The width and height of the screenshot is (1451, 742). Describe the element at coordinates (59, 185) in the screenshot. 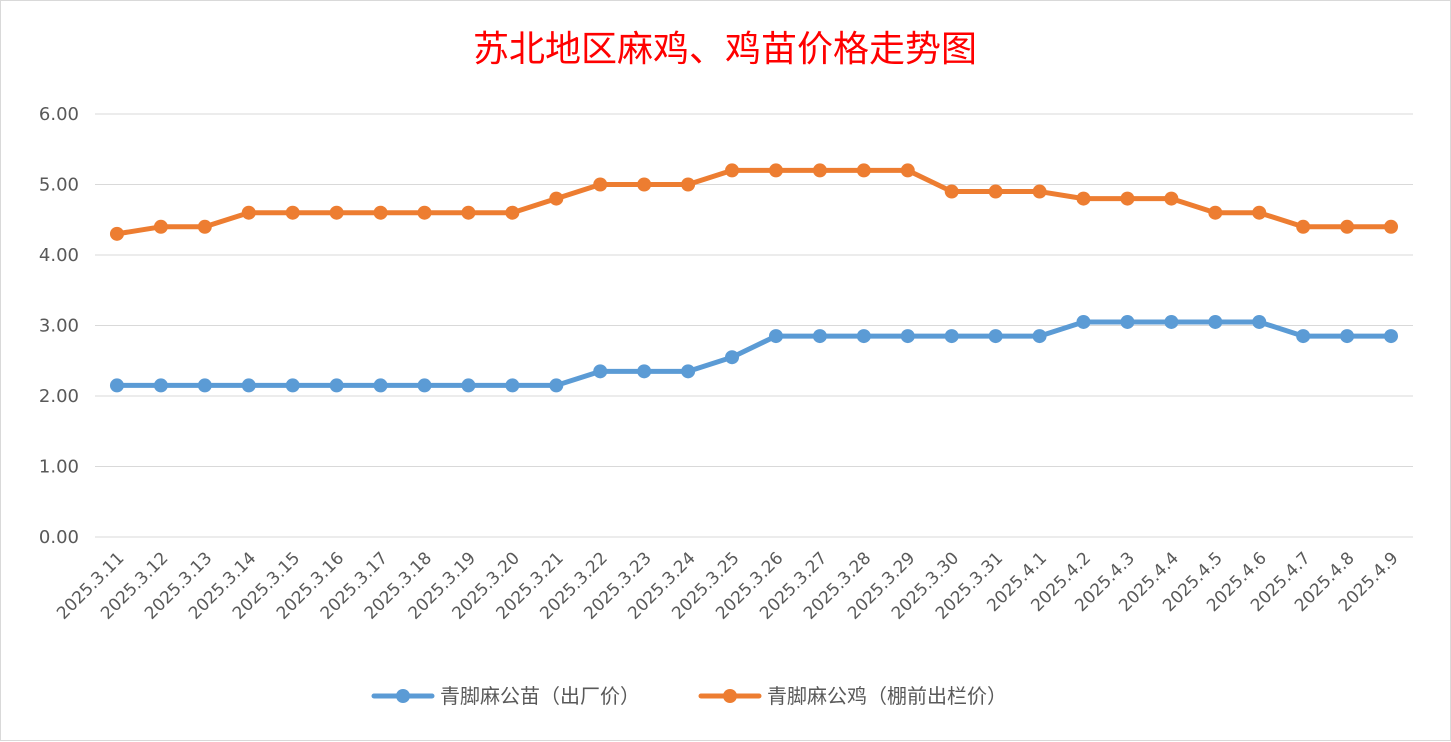

I see `y-tick-label: 5.00` at that location.